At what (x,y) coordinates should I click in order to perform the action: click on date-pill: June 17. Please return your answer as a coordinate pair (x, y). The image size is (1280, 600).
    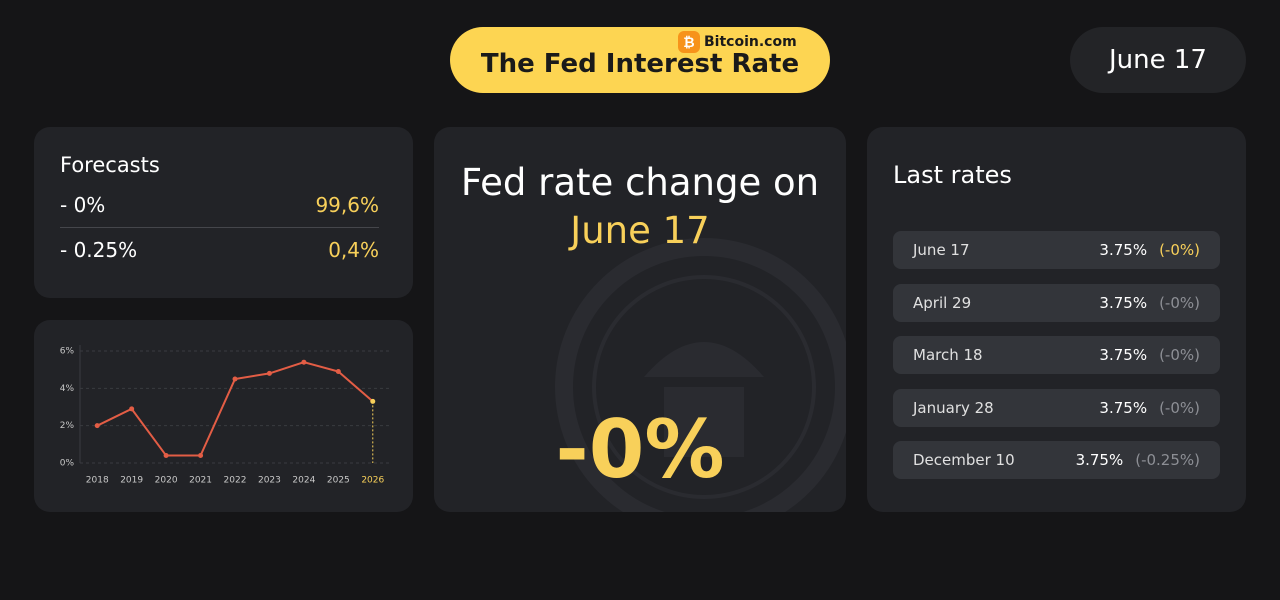
    Looking at the image, I should click on (1158, 60).